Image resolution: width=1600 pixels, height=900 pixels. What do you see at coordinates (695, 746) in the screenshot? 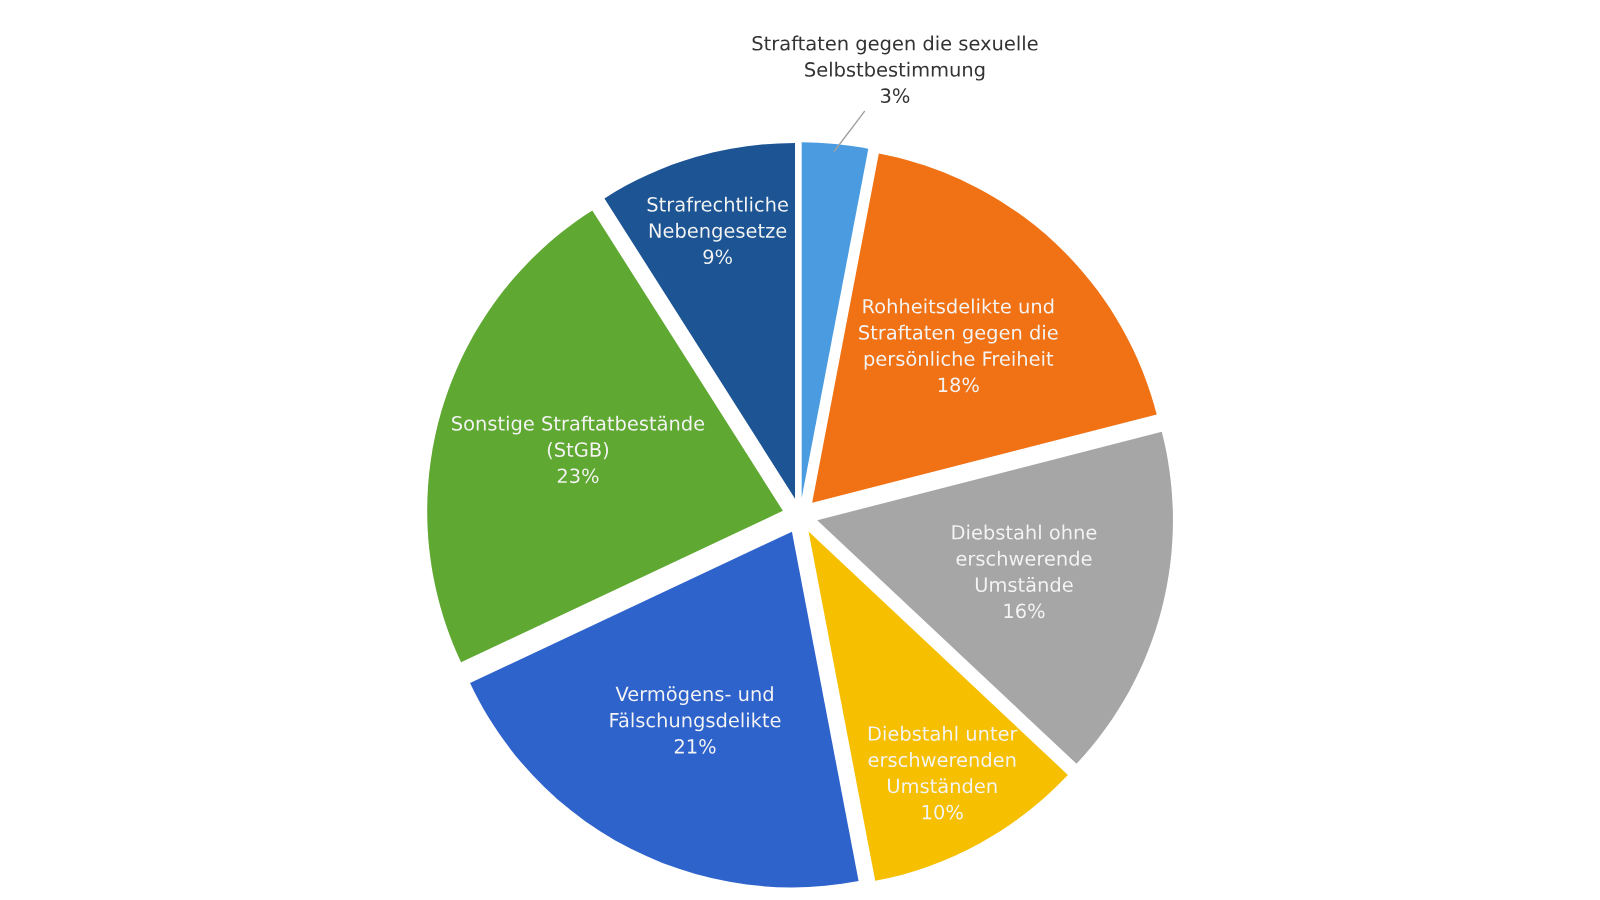
I see `data-label: 21%` at bounding box center [695, 746].